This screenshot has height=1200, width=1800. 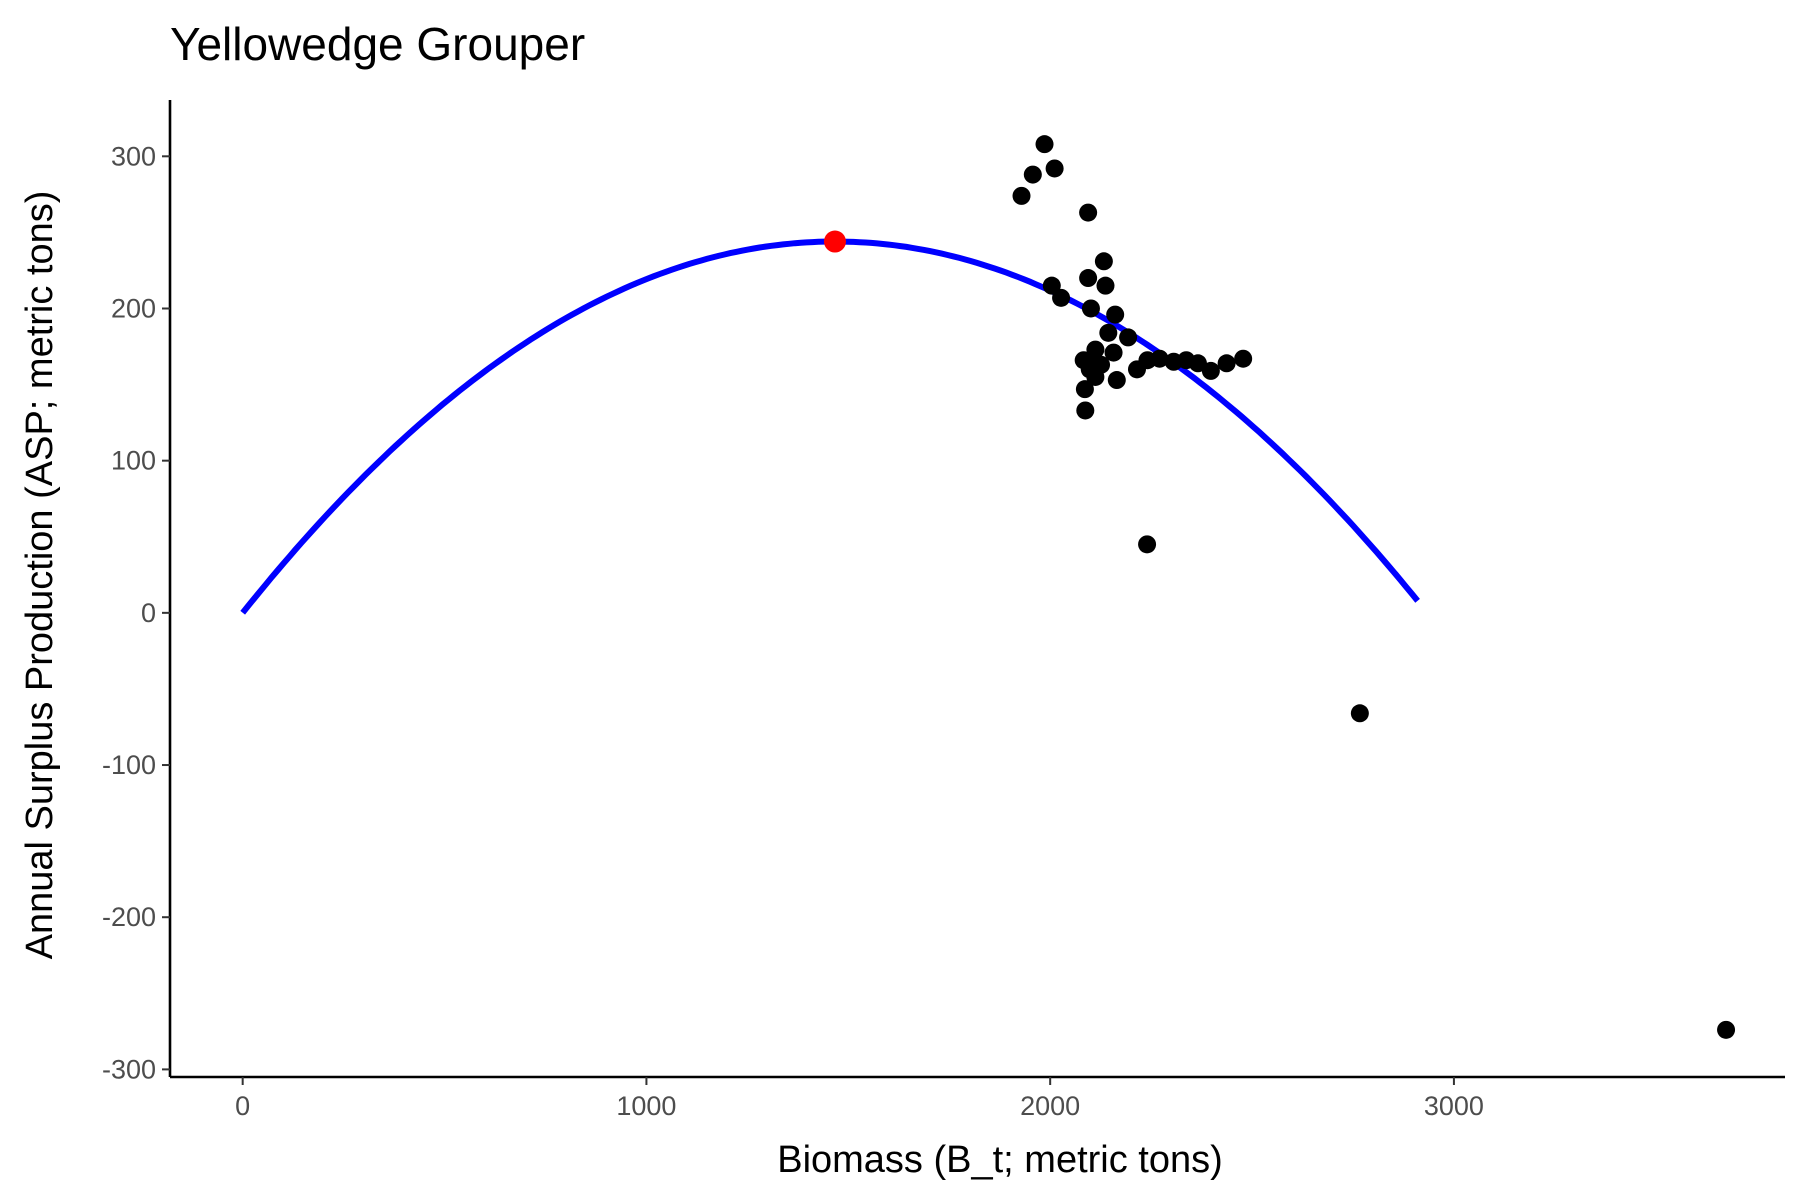 I want to click on y-tick-label: 0, so click(x=148, y=613).